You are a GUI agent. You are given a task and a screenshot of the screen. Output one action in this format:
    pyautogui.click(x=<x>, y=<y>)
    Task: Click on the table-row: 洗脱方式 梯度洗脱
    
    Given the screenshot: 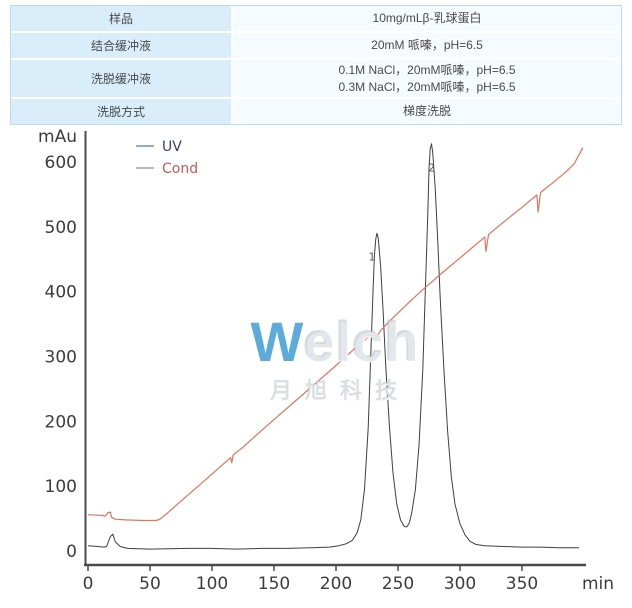 What is the action you would take?
    pyautogui.click(x=316, y=111)
    